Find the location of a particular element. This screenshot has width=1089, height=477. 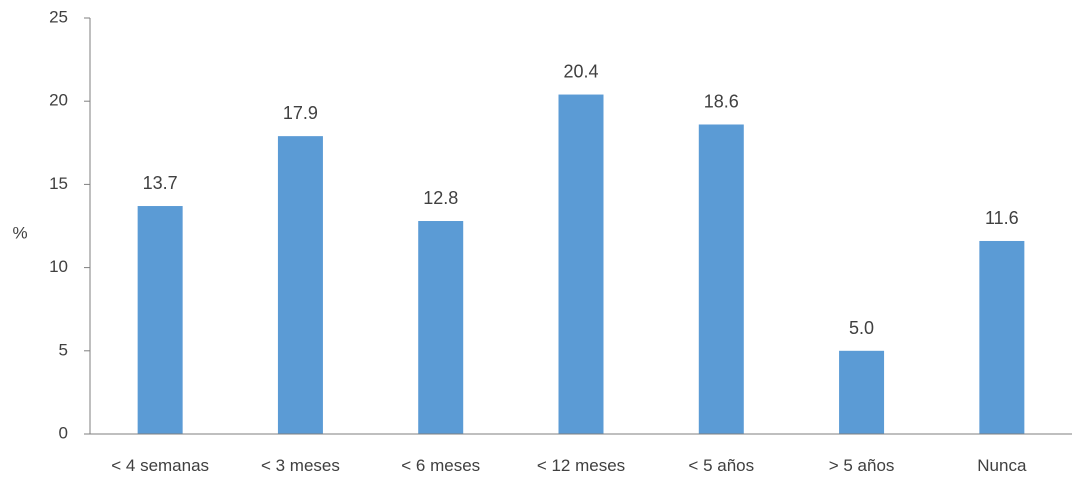

data-label: 12.8 is located at coordinates (440, 198).